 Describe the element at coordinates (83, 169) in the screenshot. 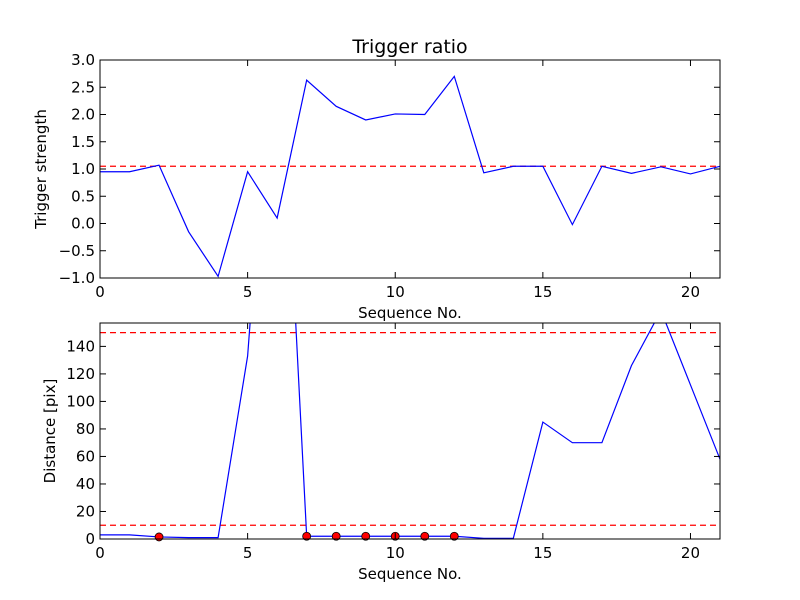

I see `y-tick-label: 1.0` at that location.